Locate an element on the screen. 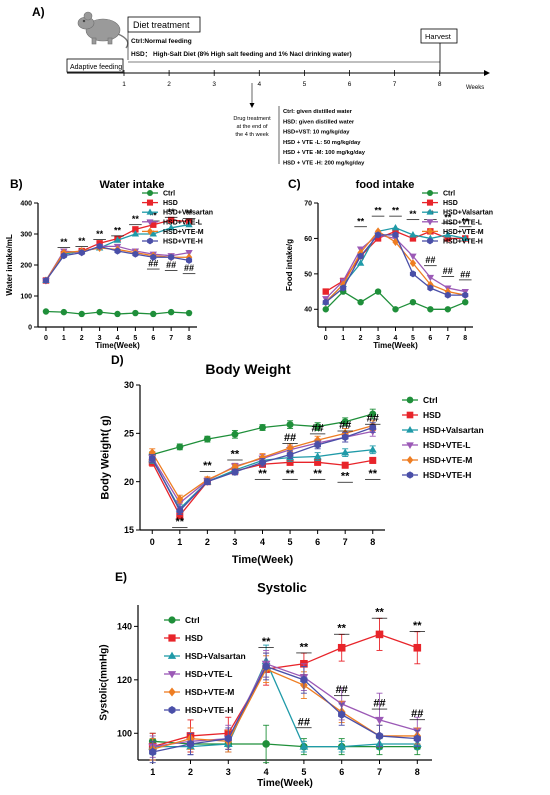 This screenshot has height=795, width=550. y-tick-label: 50 is located at coordinates (308, 274).